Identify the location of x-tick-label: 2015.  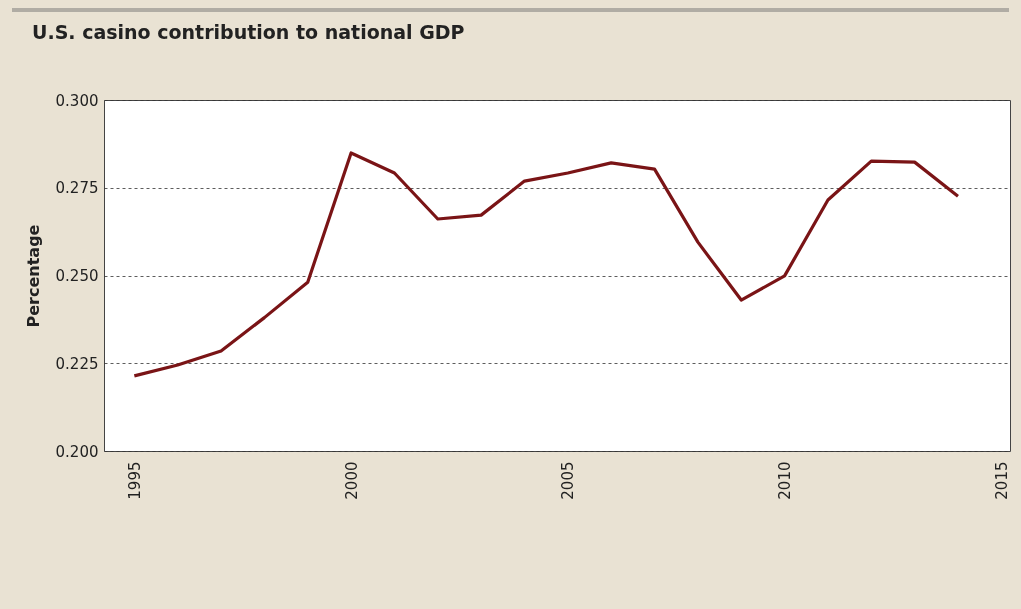
(1001, 480).